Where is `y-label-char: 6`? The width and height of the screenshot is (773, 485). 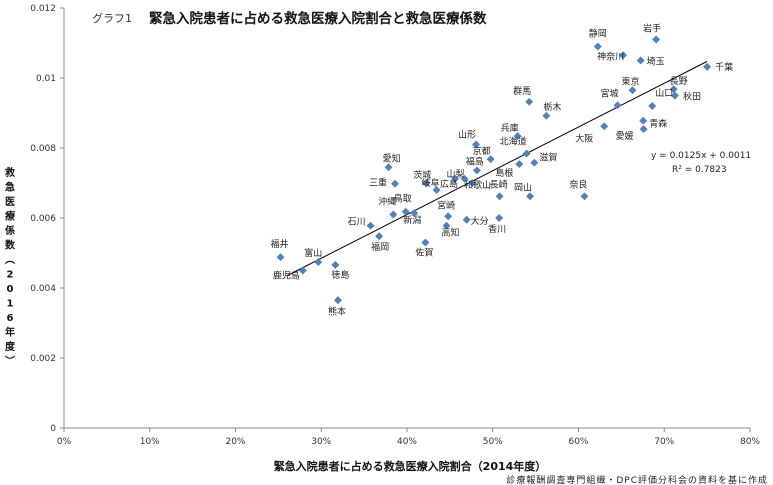 y-label-char: 6 is located at coordinates (10, 318).